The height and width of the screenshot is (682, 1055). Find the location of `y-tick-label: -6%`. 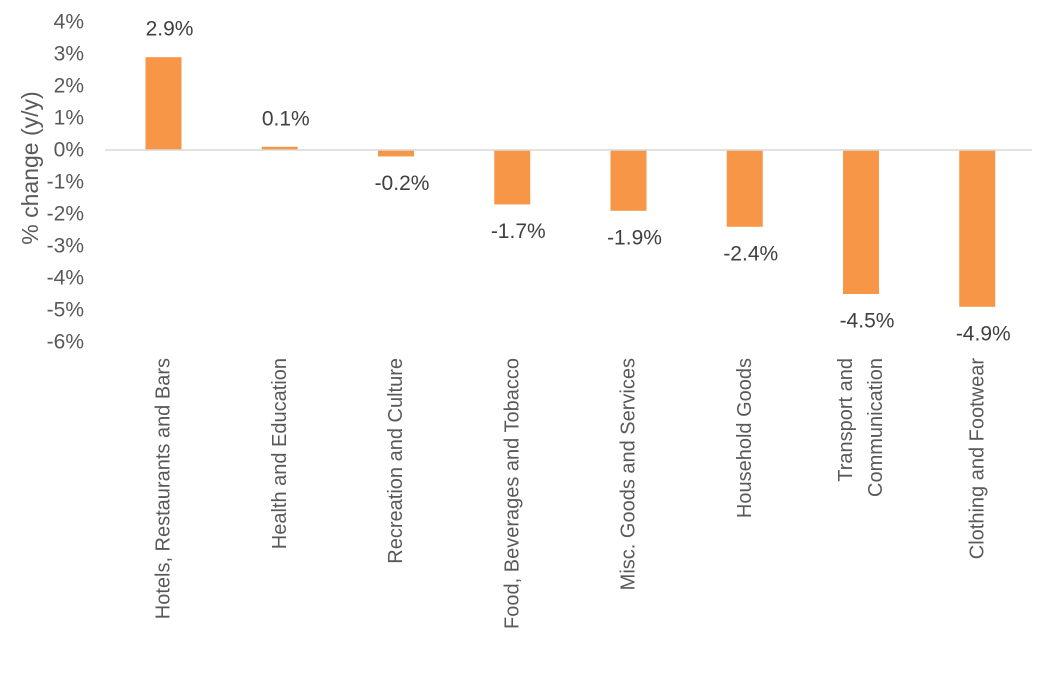

y-tick-label: -6% is located at coordinates (65, 342).